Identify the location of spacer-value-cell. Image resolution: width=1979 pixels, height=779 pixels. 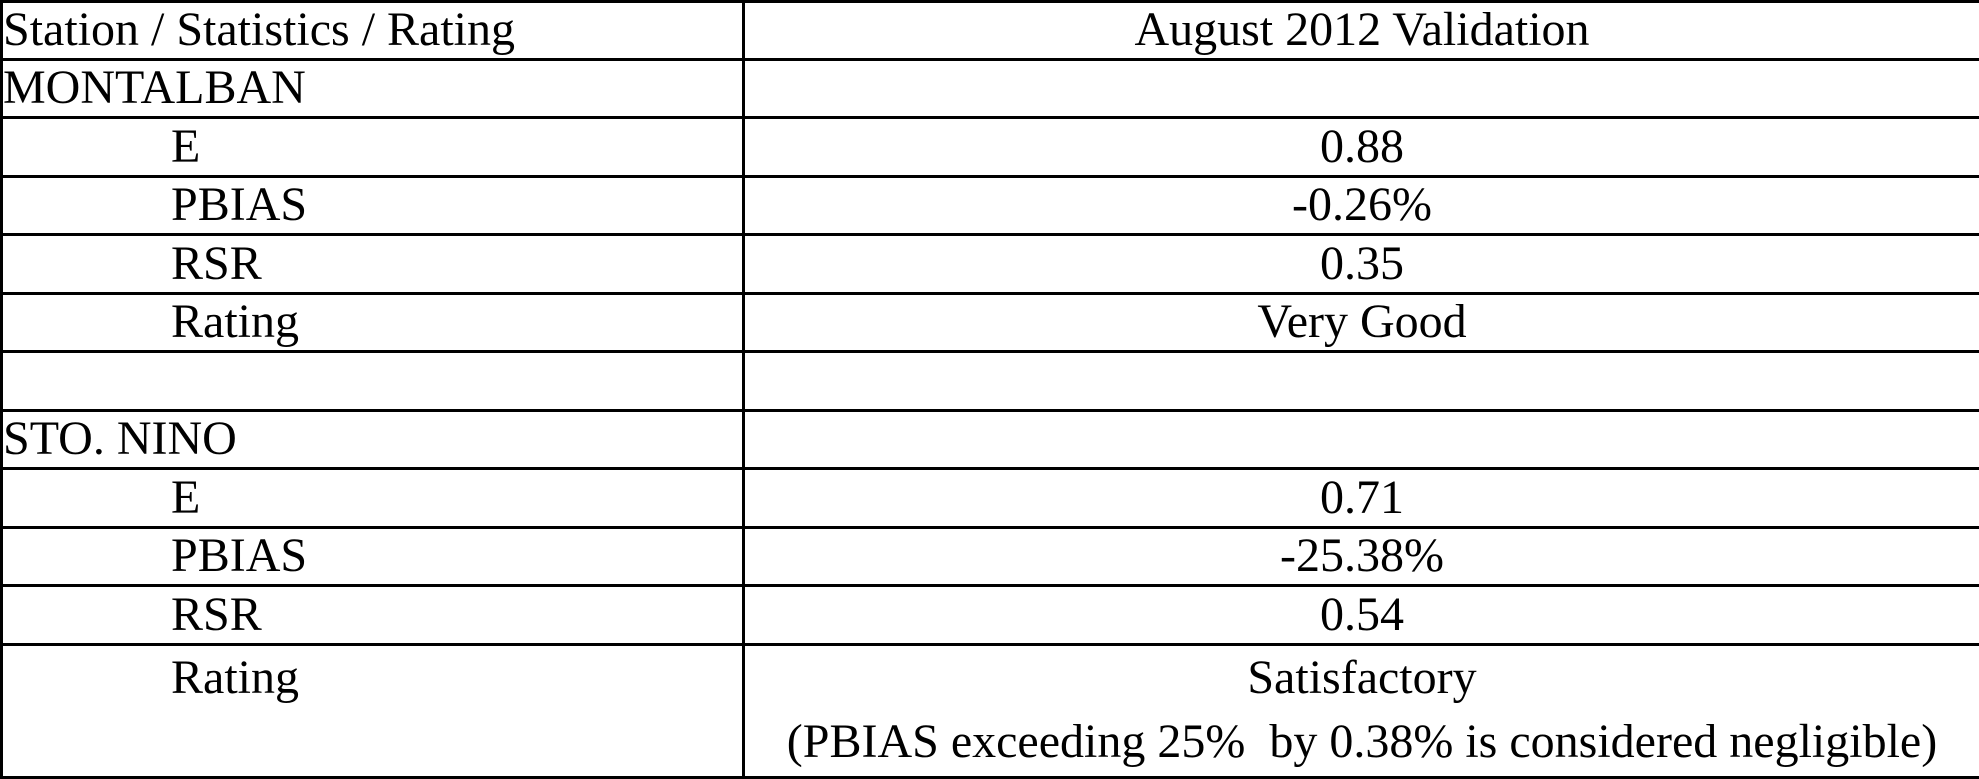
(1360, 381).